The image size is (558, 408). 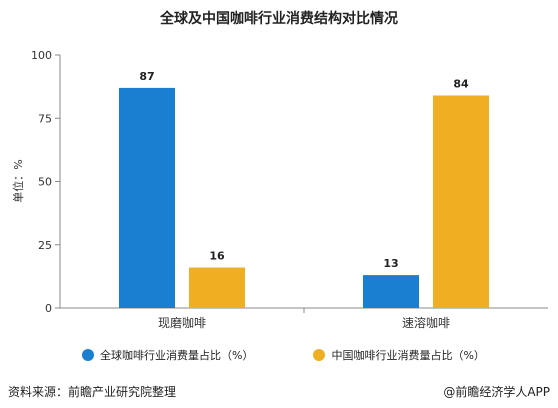 I want to click on chart-legend: 全球咖啡行业消费量占比（%） 中国咖啡行业消费量占比（%）, so click(x=283, y=355).